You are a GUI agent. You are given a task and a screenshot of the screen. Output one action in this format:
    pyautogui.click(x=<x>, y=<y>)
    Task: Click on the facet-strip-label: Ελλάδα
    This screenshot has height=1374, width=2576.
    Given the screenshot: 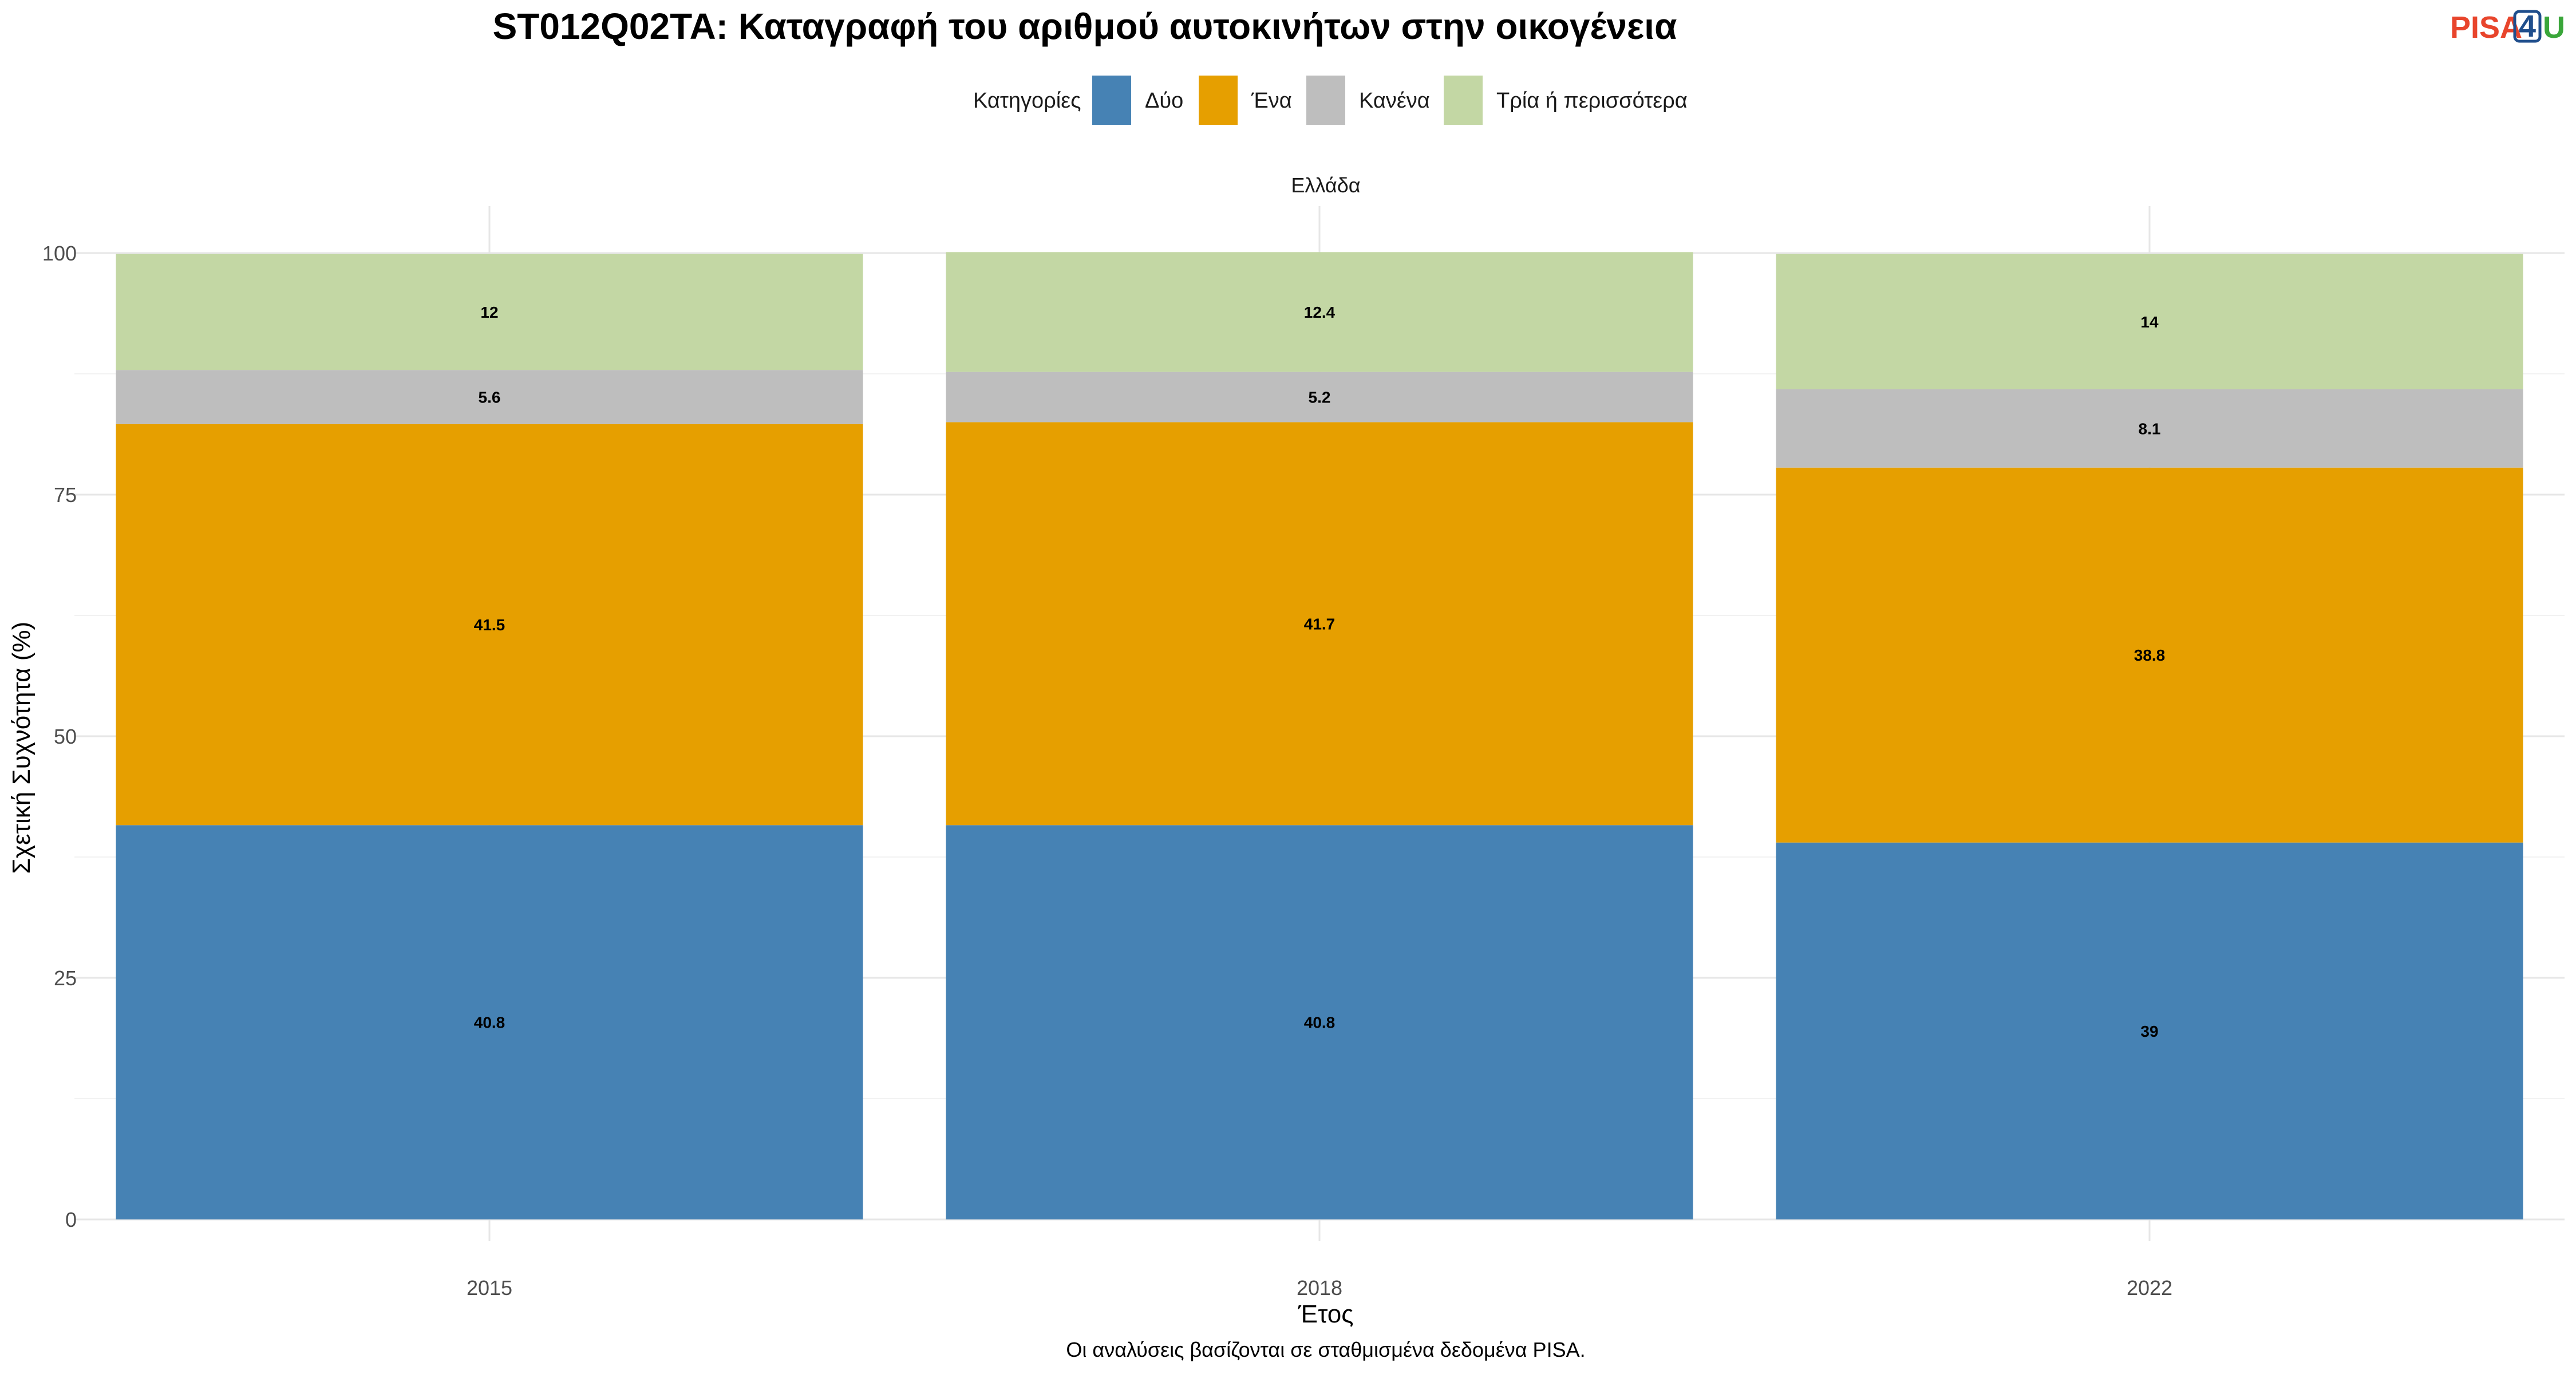 What is the action you would take?
    pyautogui.click(x=1325, y=185)
    